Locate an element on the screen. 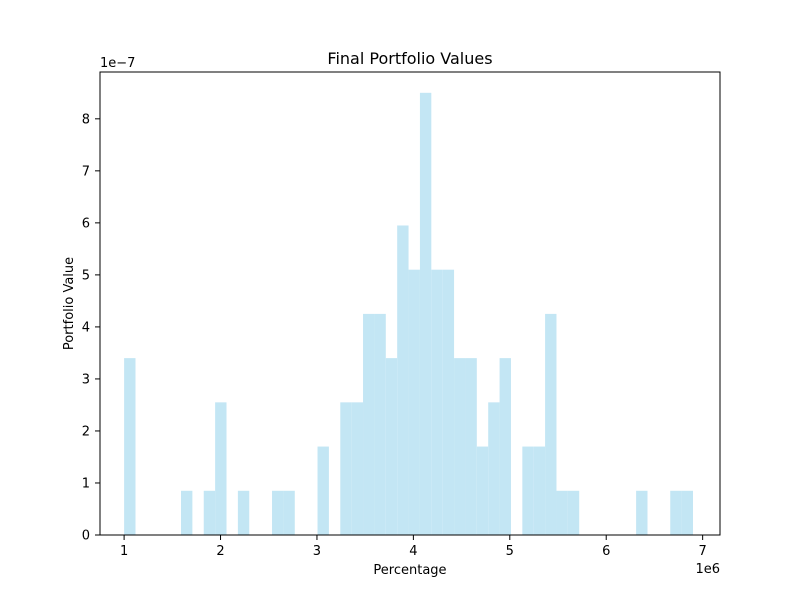 The width and height of the screenshot is (800, 600). y-tick-label: 5 is located at coordinates (86, 275).